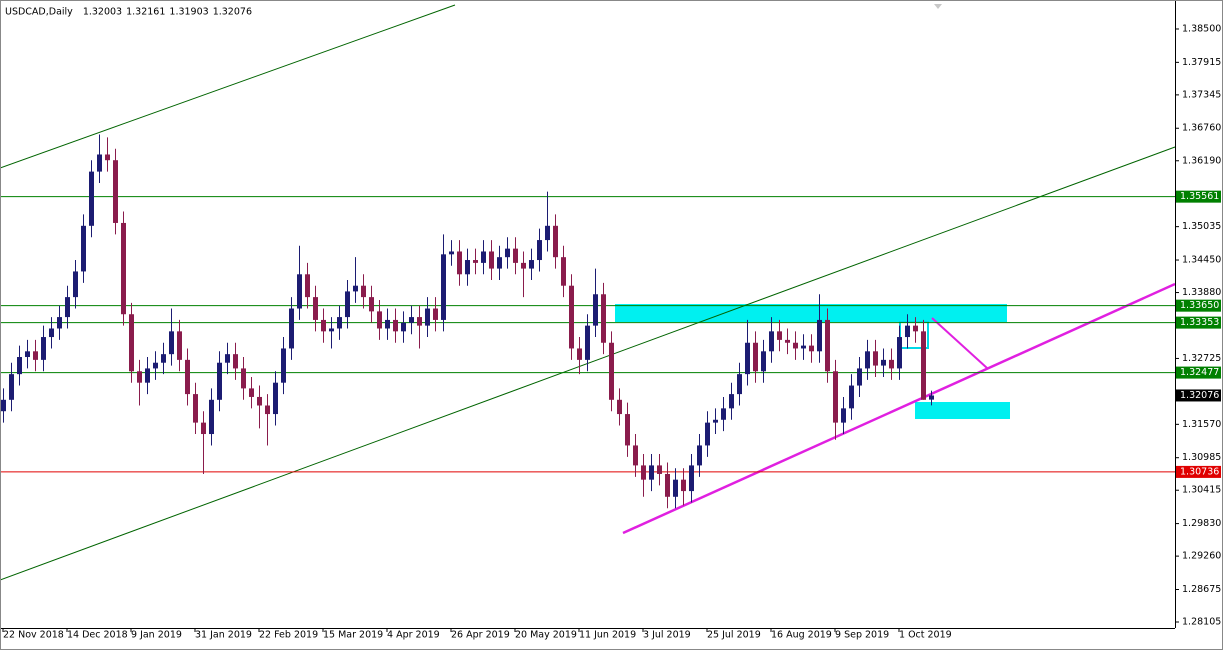 Image resolution: width=1223 pixels, height=650 pixels. Describe the element at coordinates (734, 635) in the screenshot. I see `x-tick-label: 25 Jul 2019` at that location.